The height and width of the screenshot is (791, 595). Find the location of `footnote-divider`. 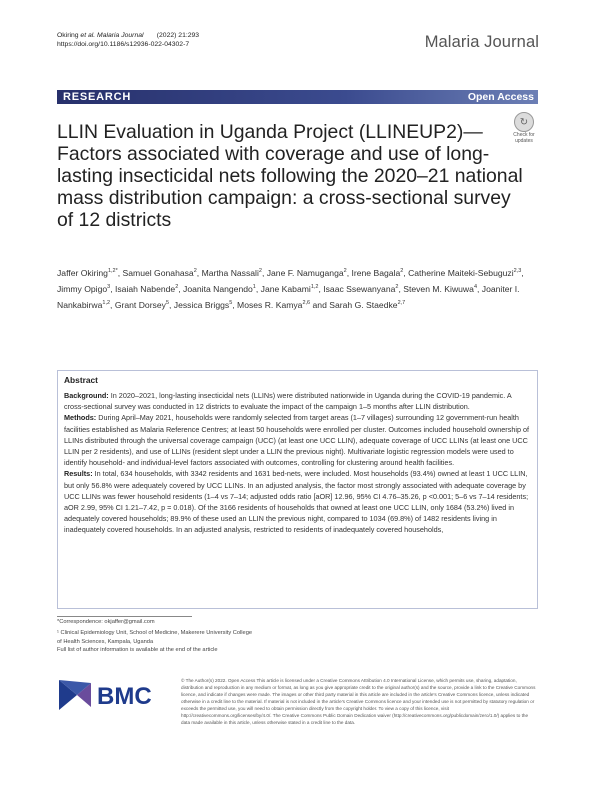

footnote-divider is located at coordinates (124, 616).